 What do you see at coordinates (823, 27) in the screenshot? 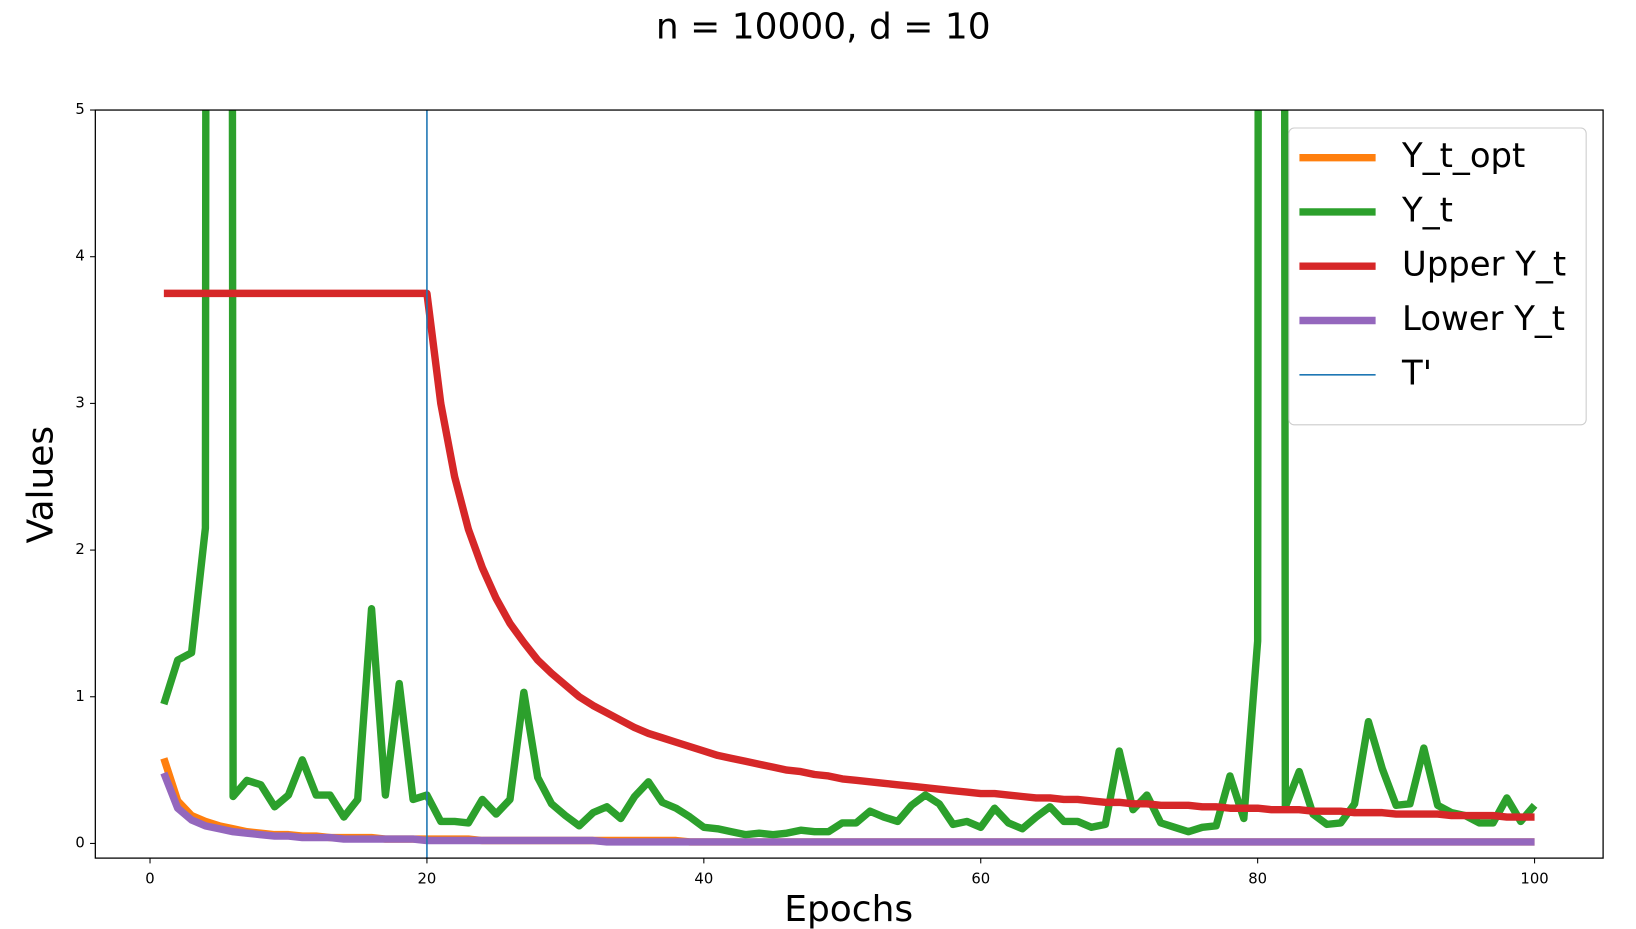
I see `chart-title: n = 10000, d = 10` at bounding box center [823, 27].